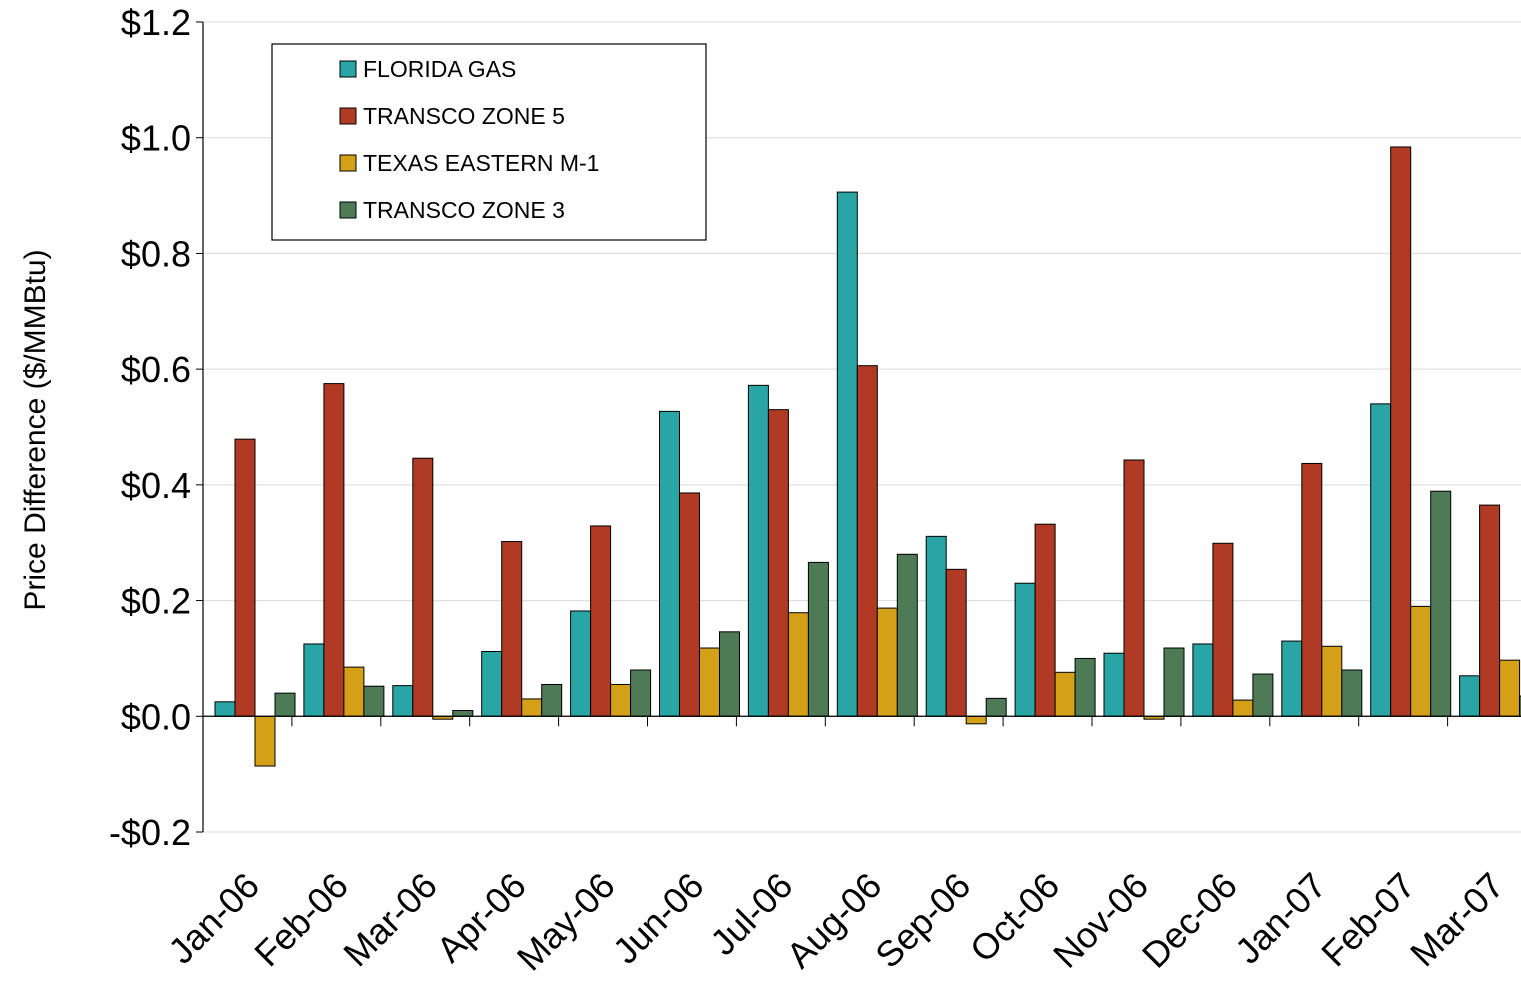 This screenshot has height=1004, width=1521. I want to click on legend-label: FLORIDA GAS, so click(439, 69).